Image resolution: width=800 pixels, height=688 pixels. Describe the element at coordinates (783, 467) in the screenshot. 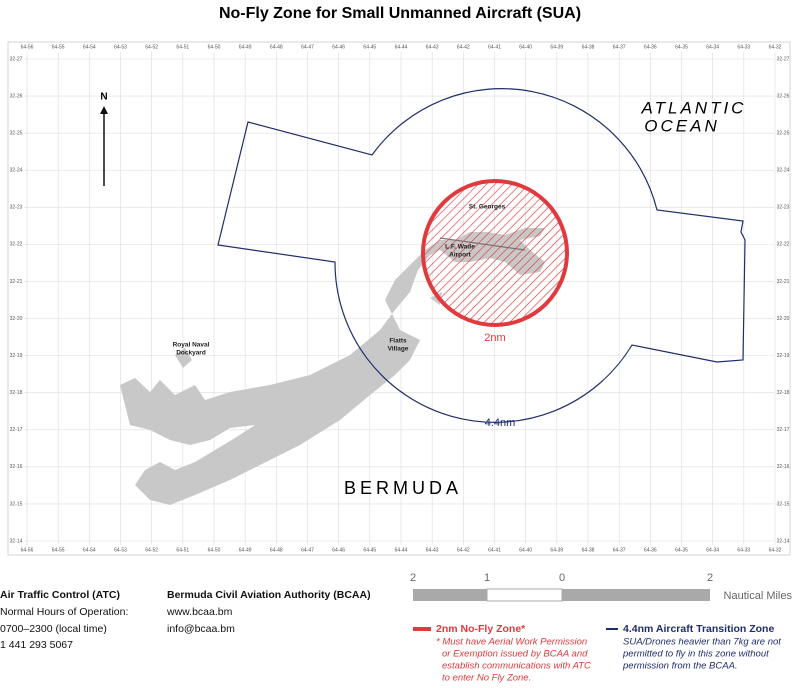

I see `latitude-label: 32-16` at that location.